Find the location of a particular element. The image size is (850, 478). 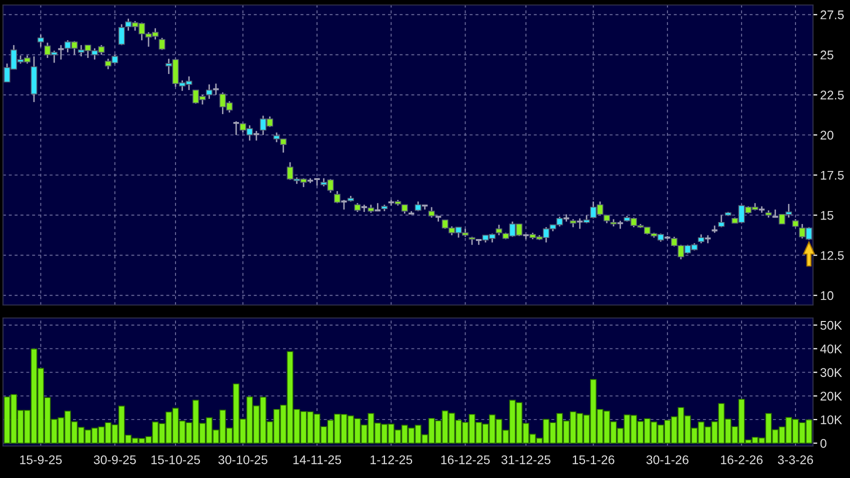

y-tick-label: 40K is located at coordinates (831, 349).